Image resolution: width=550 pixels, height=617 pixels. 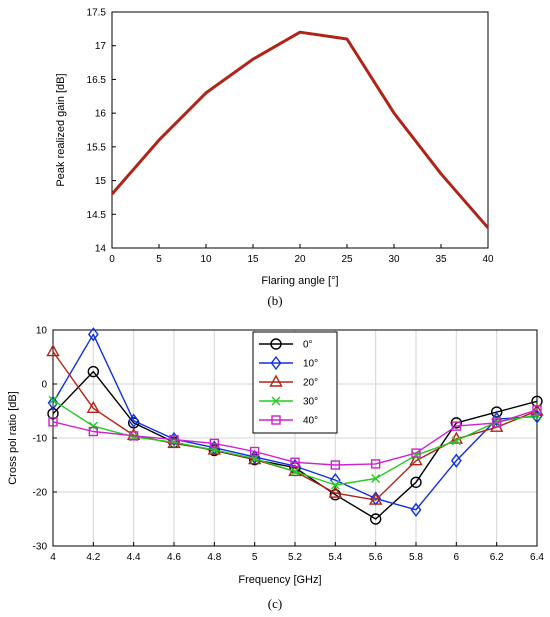 What do you see at coordinates (300, 259) in the screenshot?
I see `x-tick-label: 20` at bounding box center [300, 259].